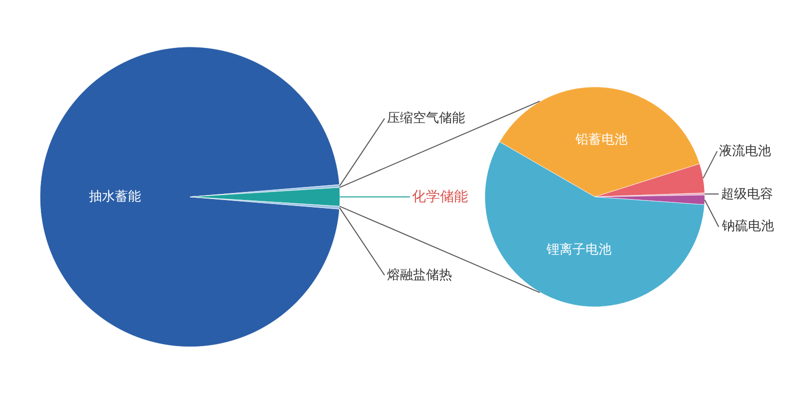 The width and height of the screenshot is (800, 408). I want to click on slice-label: 熔融盐储热, so click(419, 275).